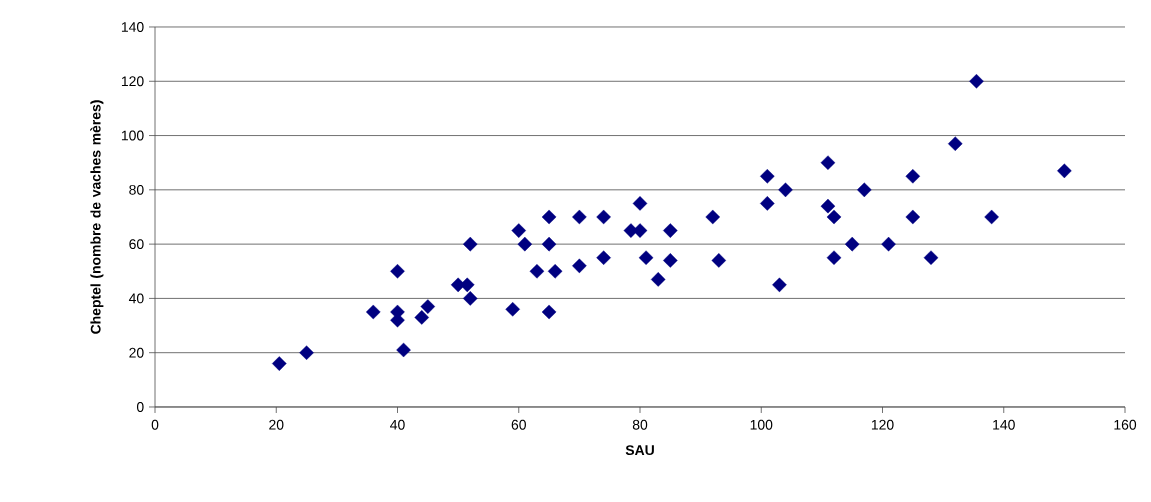 The width and height of the screenshot is (1151, 502). I want to click on y-tick-label: 40, so click(136, 298).